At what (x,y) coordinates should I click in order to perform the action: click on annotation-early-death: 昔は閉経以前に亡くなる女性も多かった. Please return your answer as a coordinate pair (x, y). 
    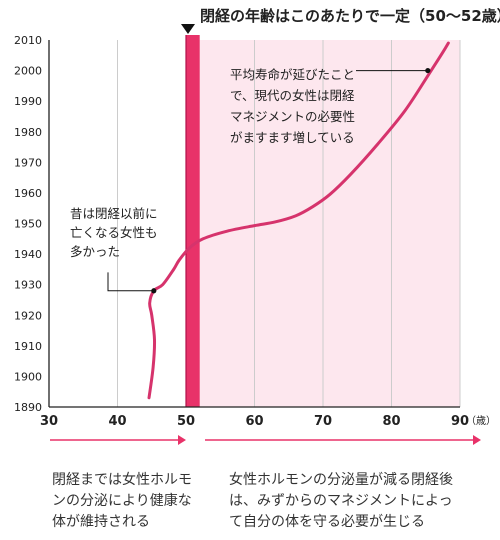
    Looking at the image, I should click on (114, 232).